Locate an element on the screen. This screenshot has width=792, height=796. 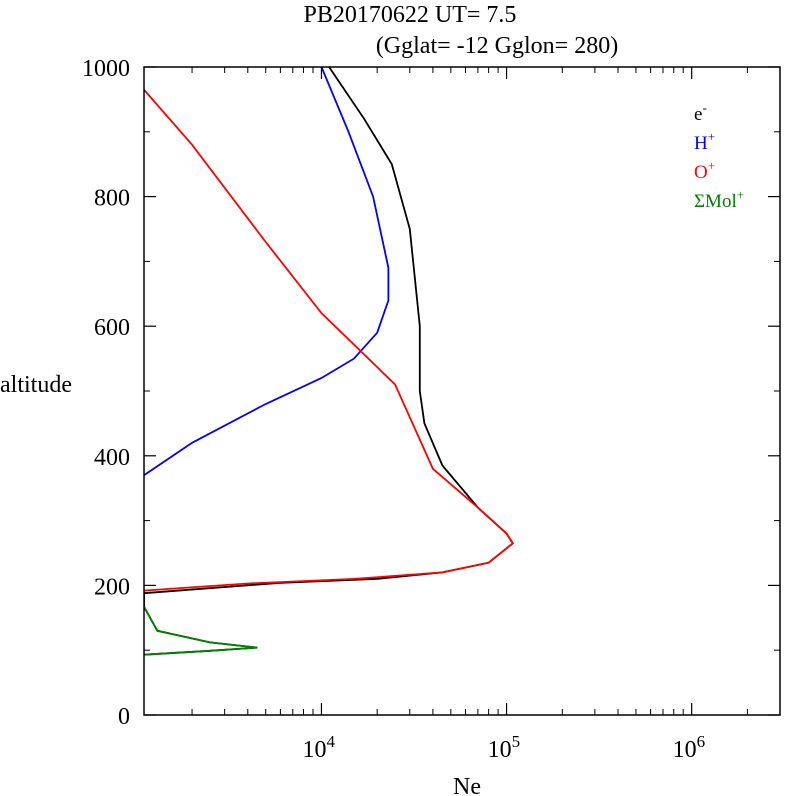
legend-entry-1: H+ is located at coordinates (704, 141).